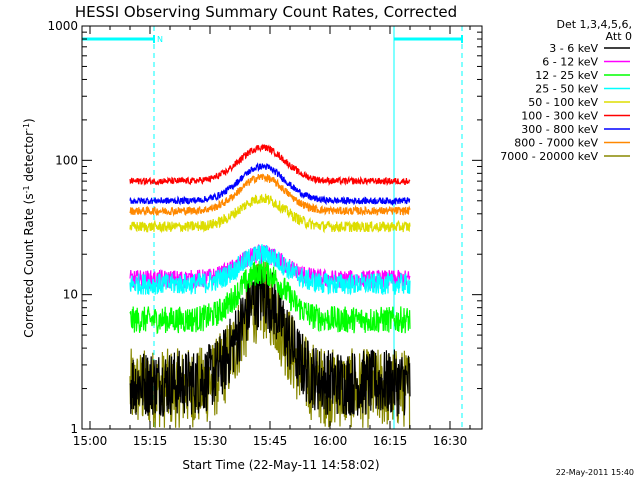  I want to click on legend-label-6: 300 - 800 keV, so click(559, 129).